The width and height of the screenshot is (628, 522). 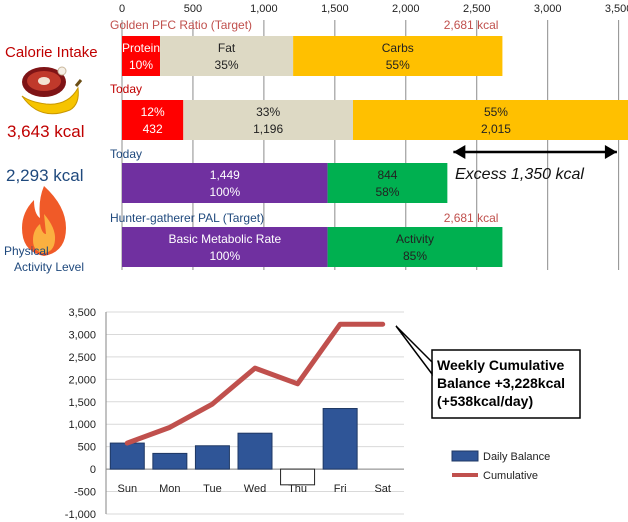 What do you see at coordinates (141, 65) in the screenshot?
I see `segment-value-label: 10%` at bounding box center [141, 65].